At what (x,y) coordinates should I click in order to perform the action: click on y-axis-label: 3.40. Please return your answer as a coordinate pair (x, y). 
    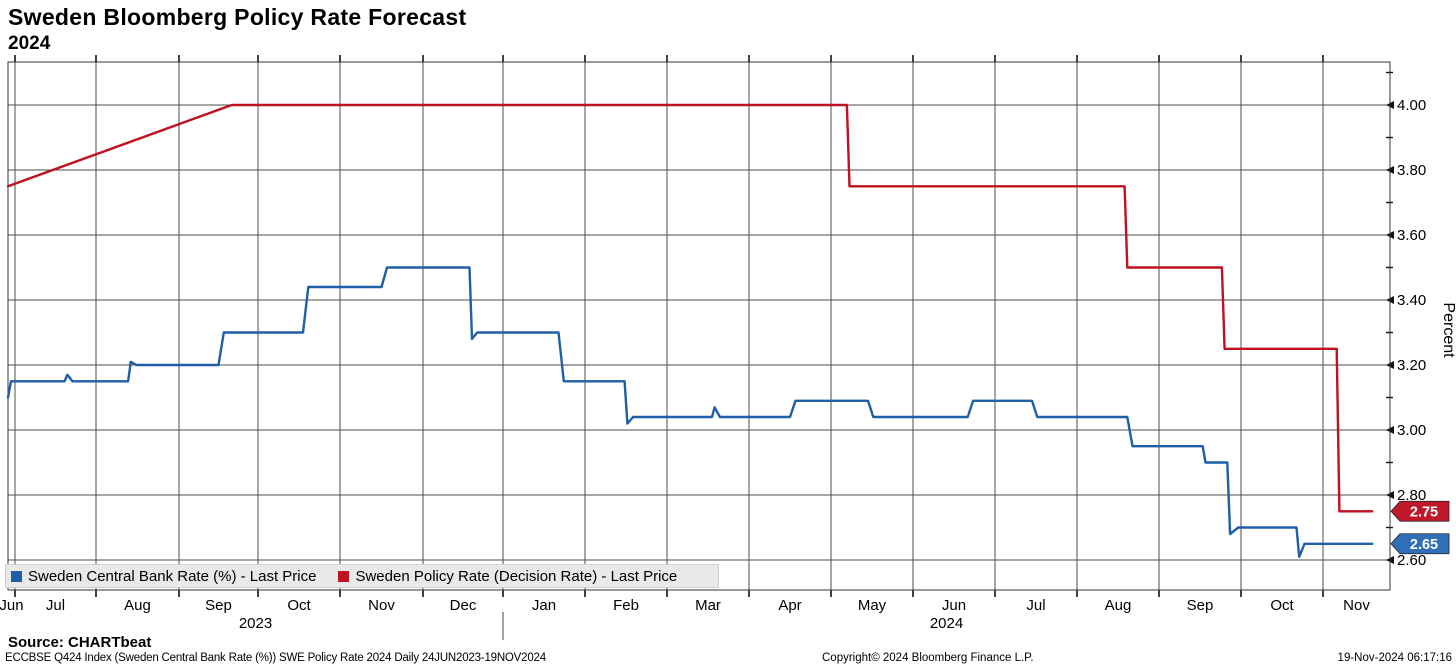
    Looking at the image, I should click on (1411, 300).